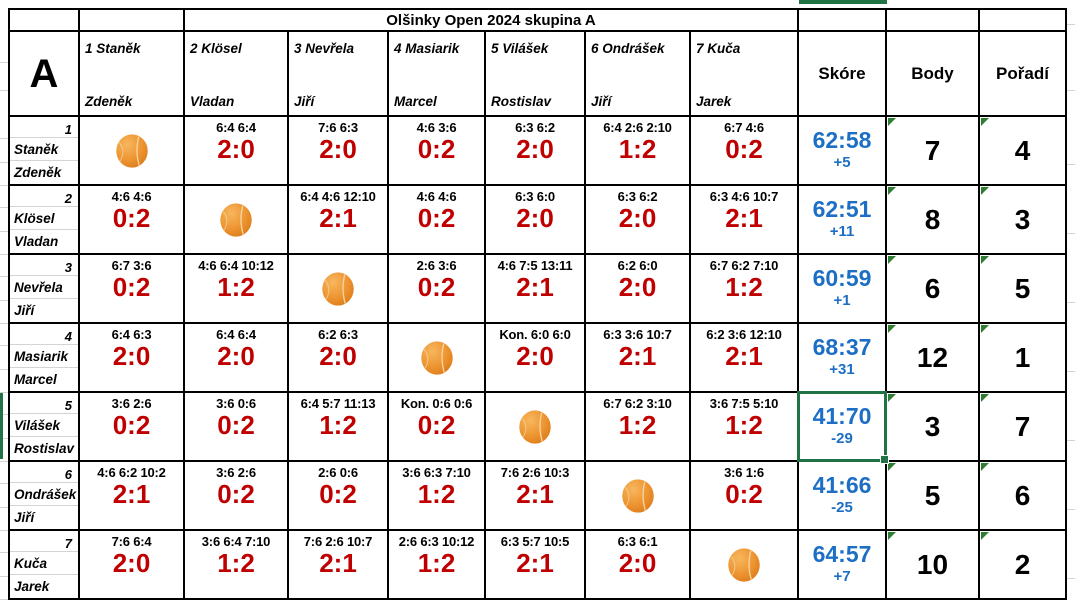 The width and height of the screenshot is (1075, 602). Describe the element at coordinates (437, 496) in the screenshot. I see `match-cell: 3:6 6:3 7:10 1:2` at that location.